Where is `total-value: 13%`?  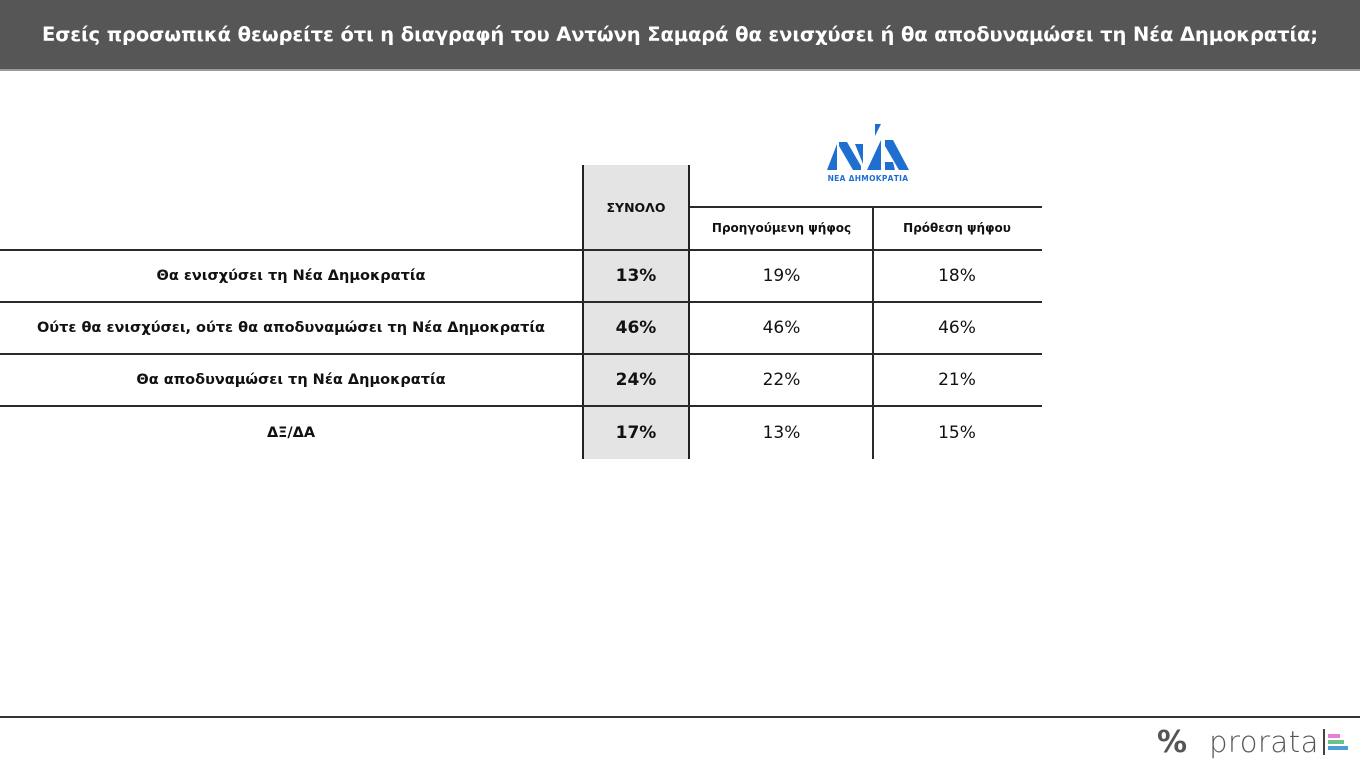 total-value: 13% is located at coordinates (636, 276).